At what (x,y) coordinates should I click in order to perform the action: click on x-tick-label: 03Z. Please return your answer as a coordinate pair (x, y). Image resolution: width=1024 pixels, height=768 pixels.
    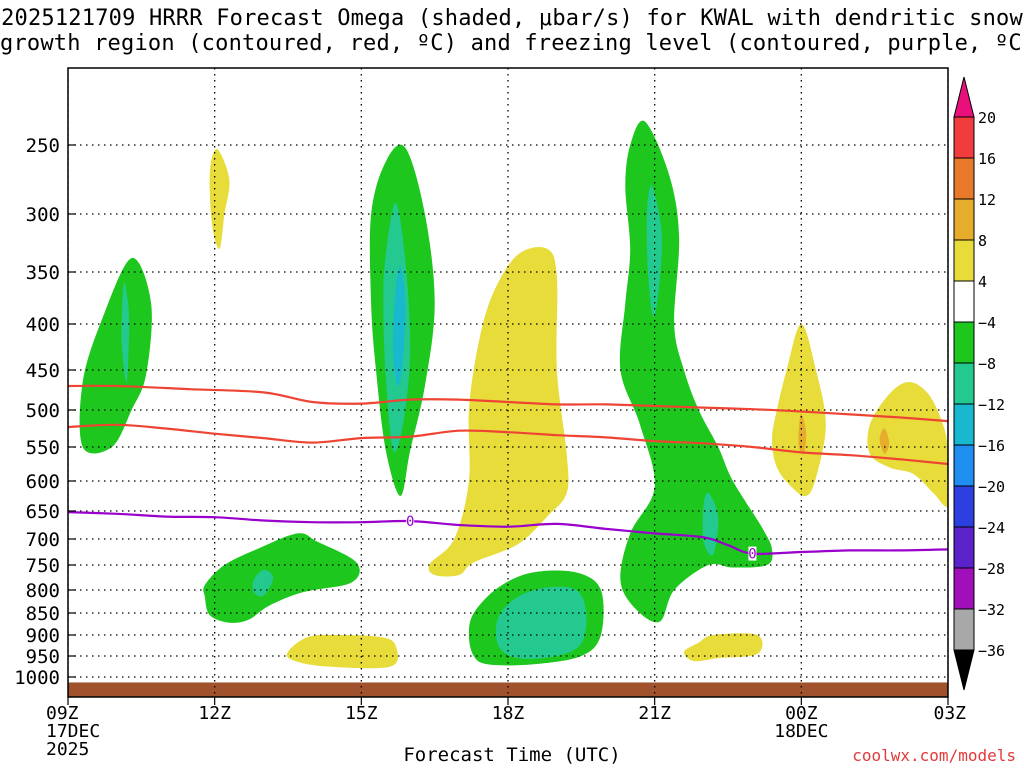
    Looking at the image, I should click on (949, 713).